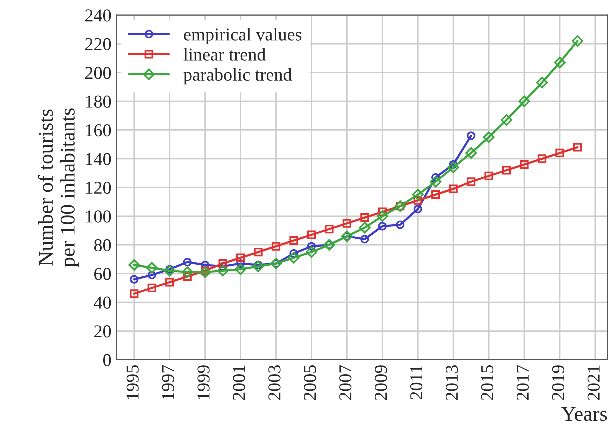  I want to click on y-tick-label: 200, so click(99, 73).